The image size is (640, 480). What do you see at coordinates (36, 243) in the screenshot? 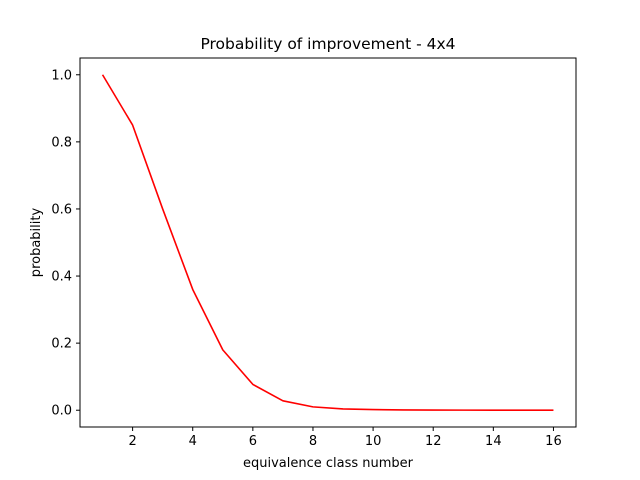
I see `y-axis-label: probability` at bounding box center [36, 243].